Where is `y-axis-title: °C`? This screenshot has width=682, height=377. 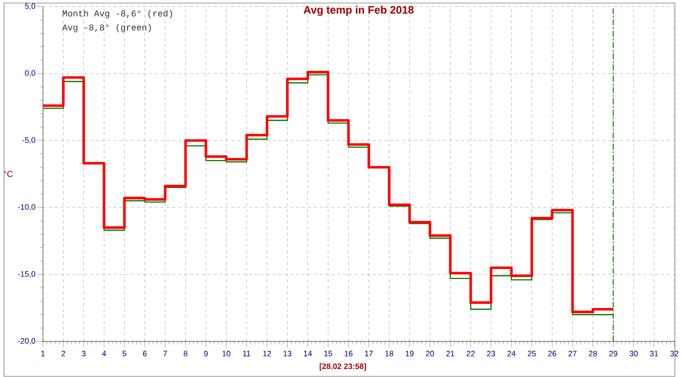
y-axis-title: °C is located at coordinates (8, 174).